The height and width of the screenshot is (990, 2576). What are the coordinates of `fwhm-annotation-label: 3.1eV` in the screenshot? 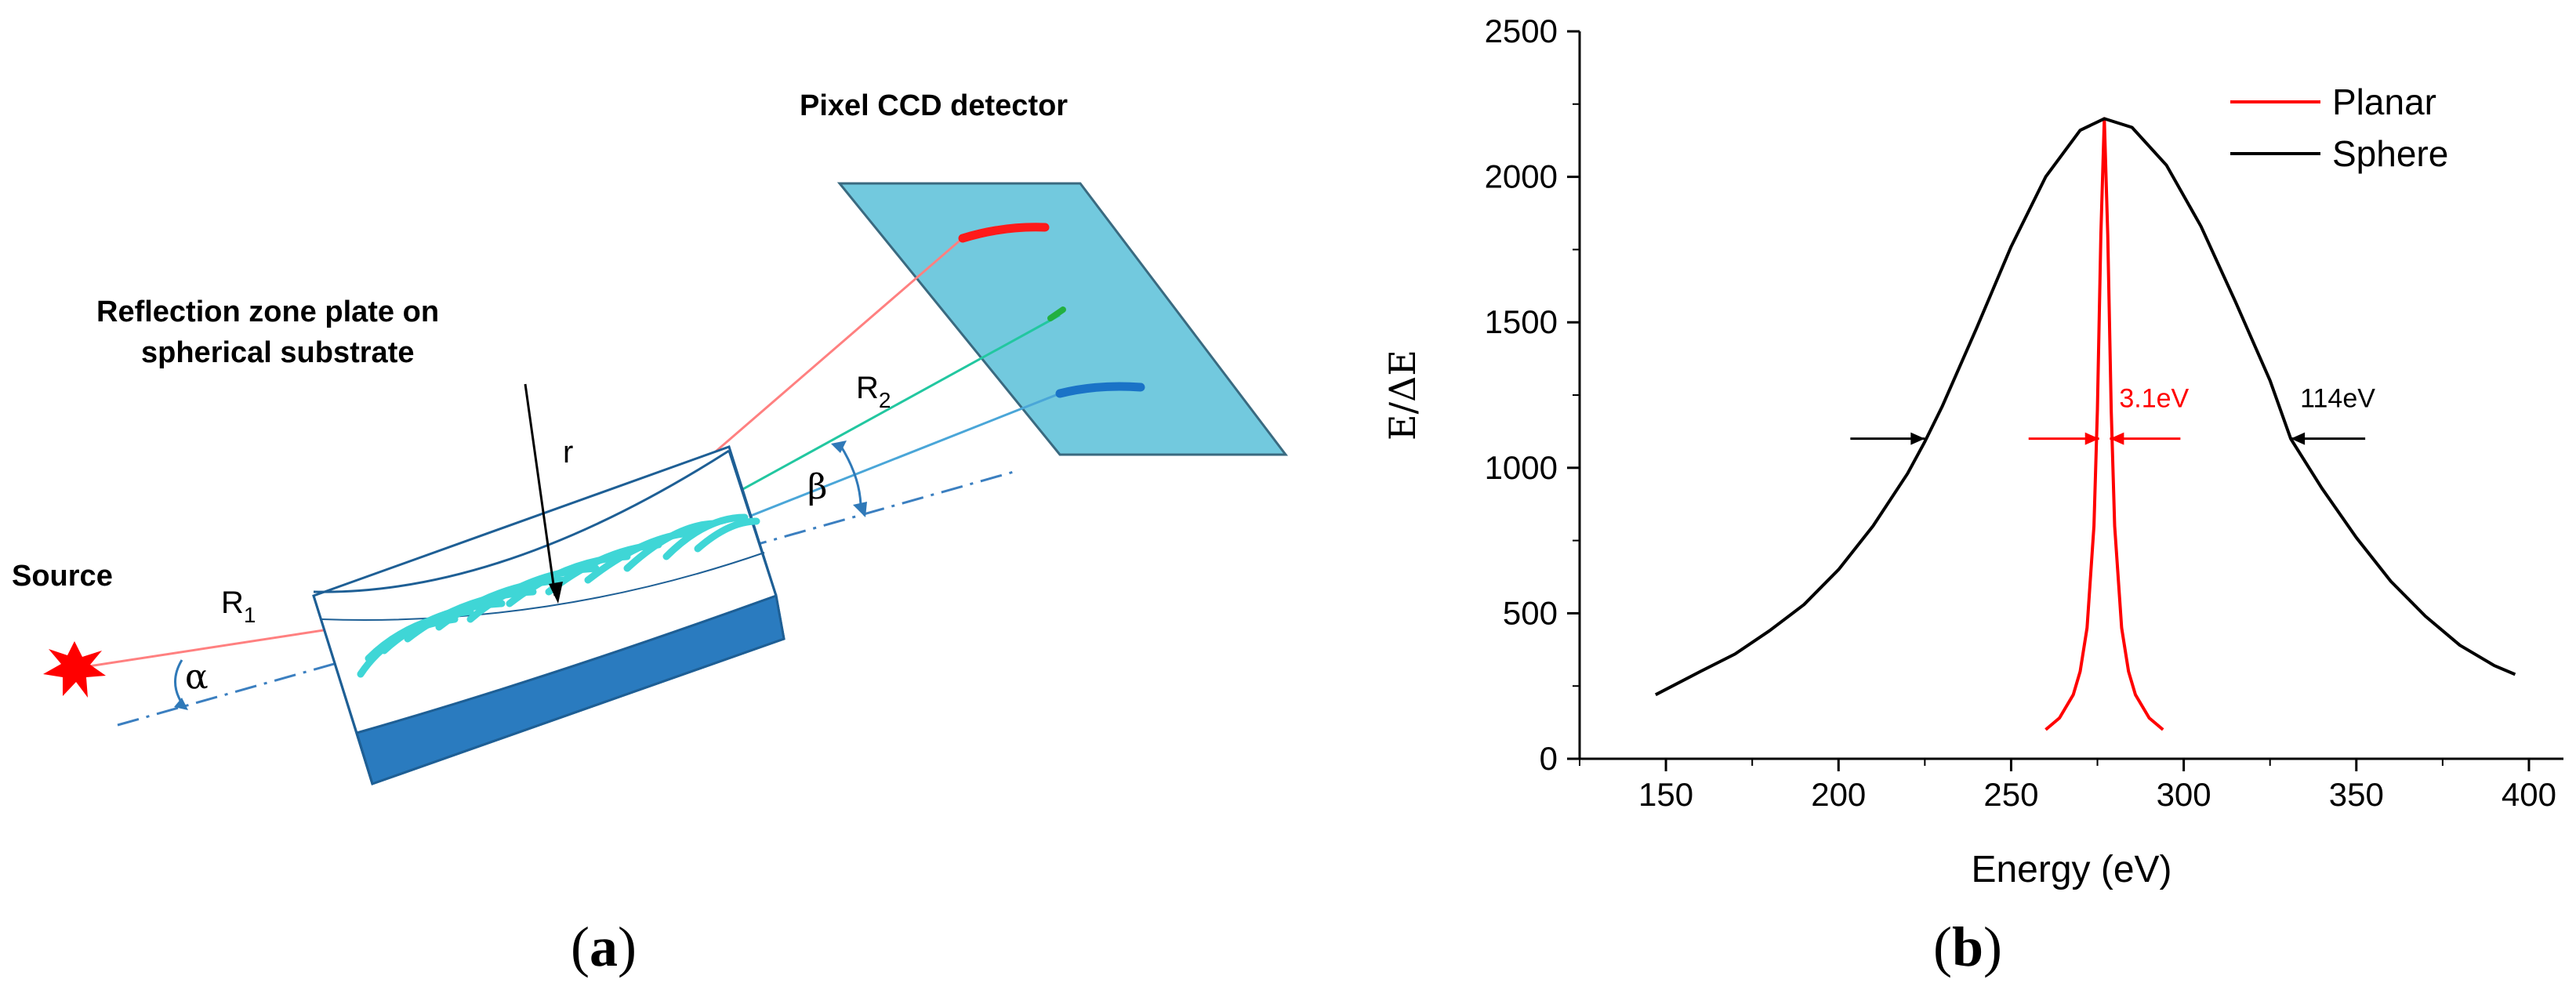 It's located at (2154, 399).